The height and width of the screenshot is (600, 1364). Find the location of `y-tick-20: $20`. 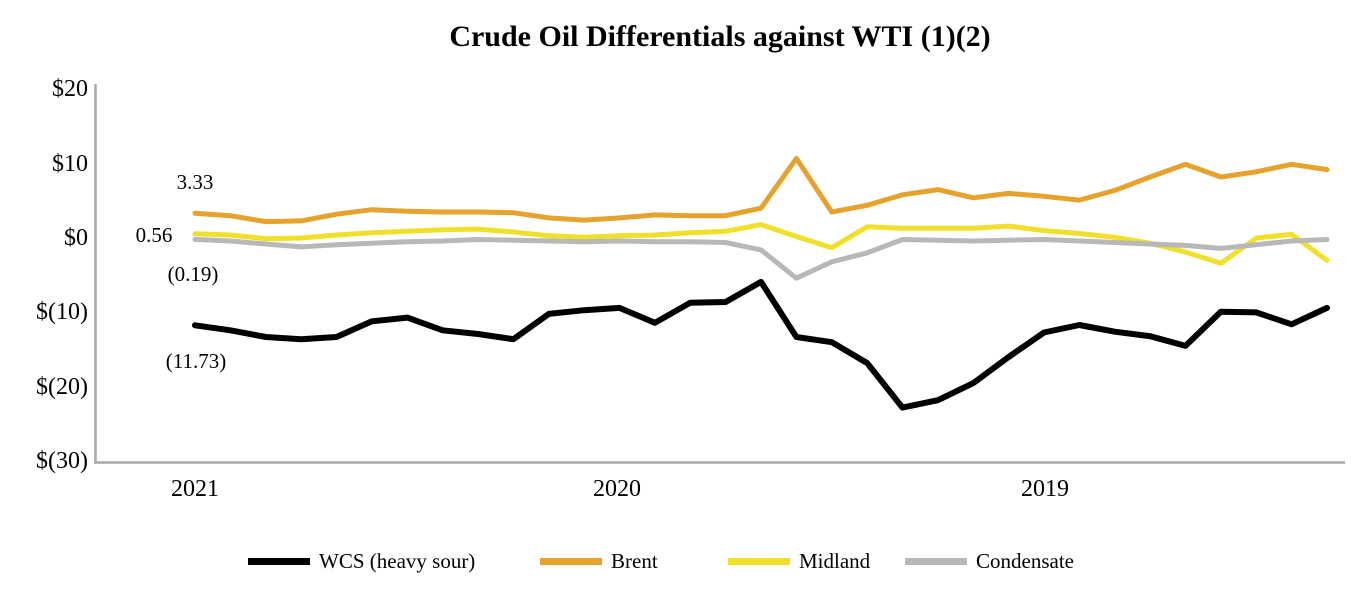

y-tick-20: $20 is located at coordinates (70, 89).